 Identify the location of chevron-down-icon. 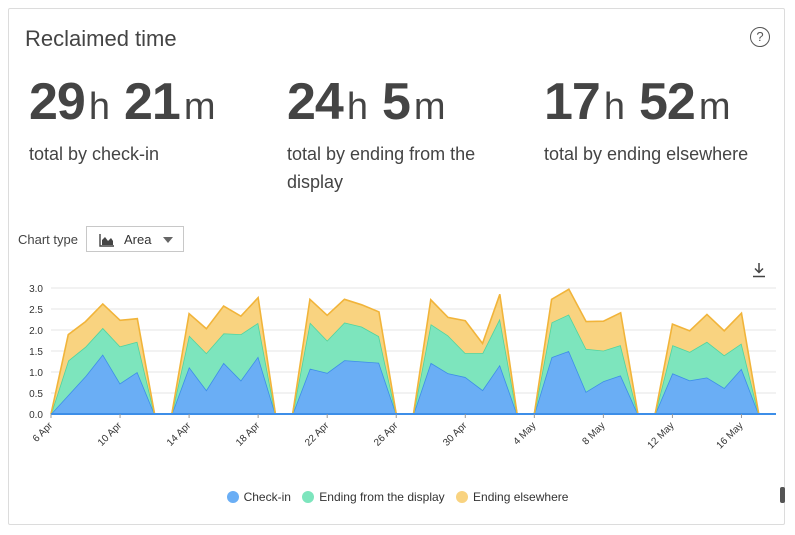
(168, 240).